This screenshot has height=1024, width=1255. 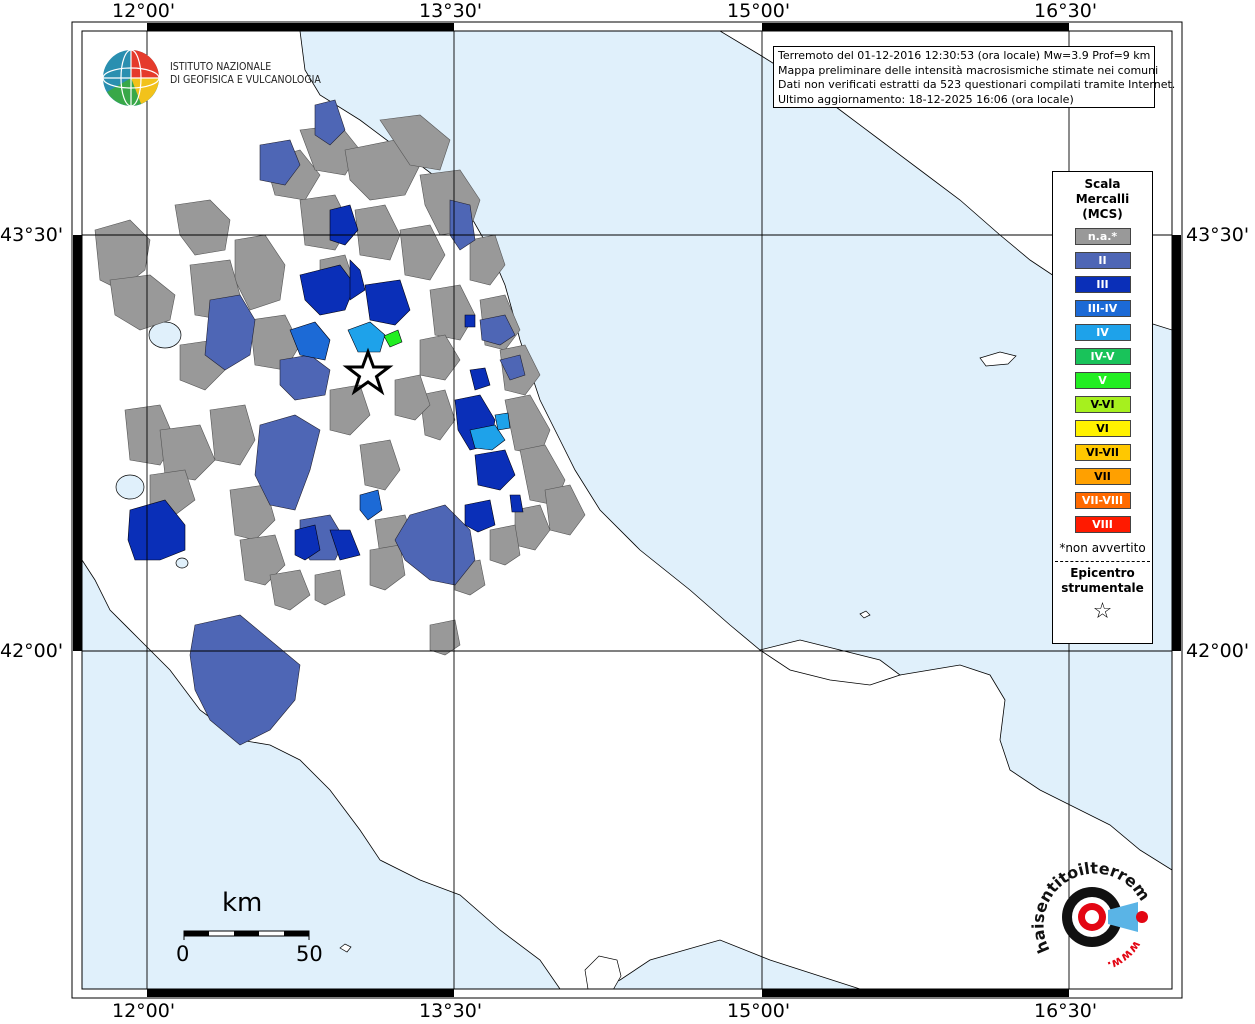 What do you see at coordinates (345, 948) in the screenshot?
I see `island-ponza` at bounding box center [345, 948].